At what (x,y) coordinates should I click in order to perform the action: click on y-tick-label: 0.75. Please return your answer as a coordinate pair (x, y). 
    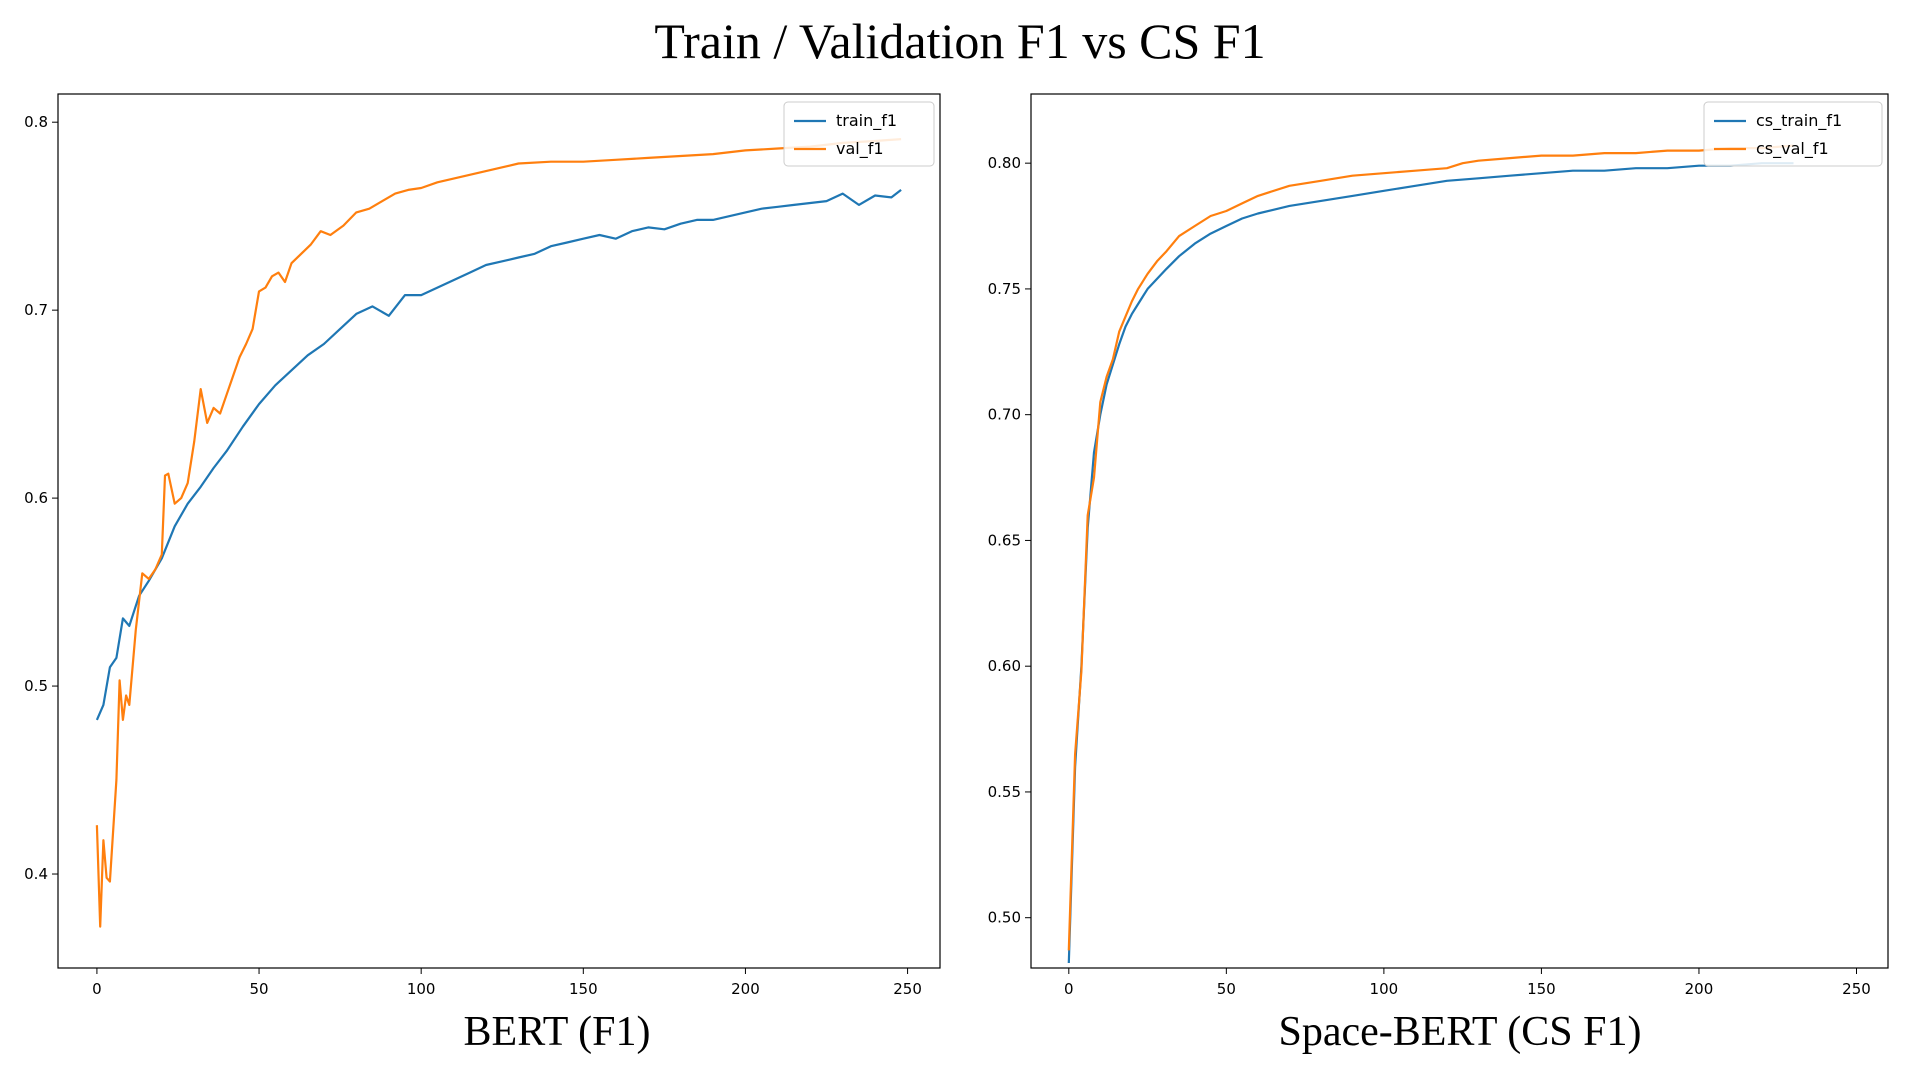
    Looking at the image, I should click on (1004, 289).